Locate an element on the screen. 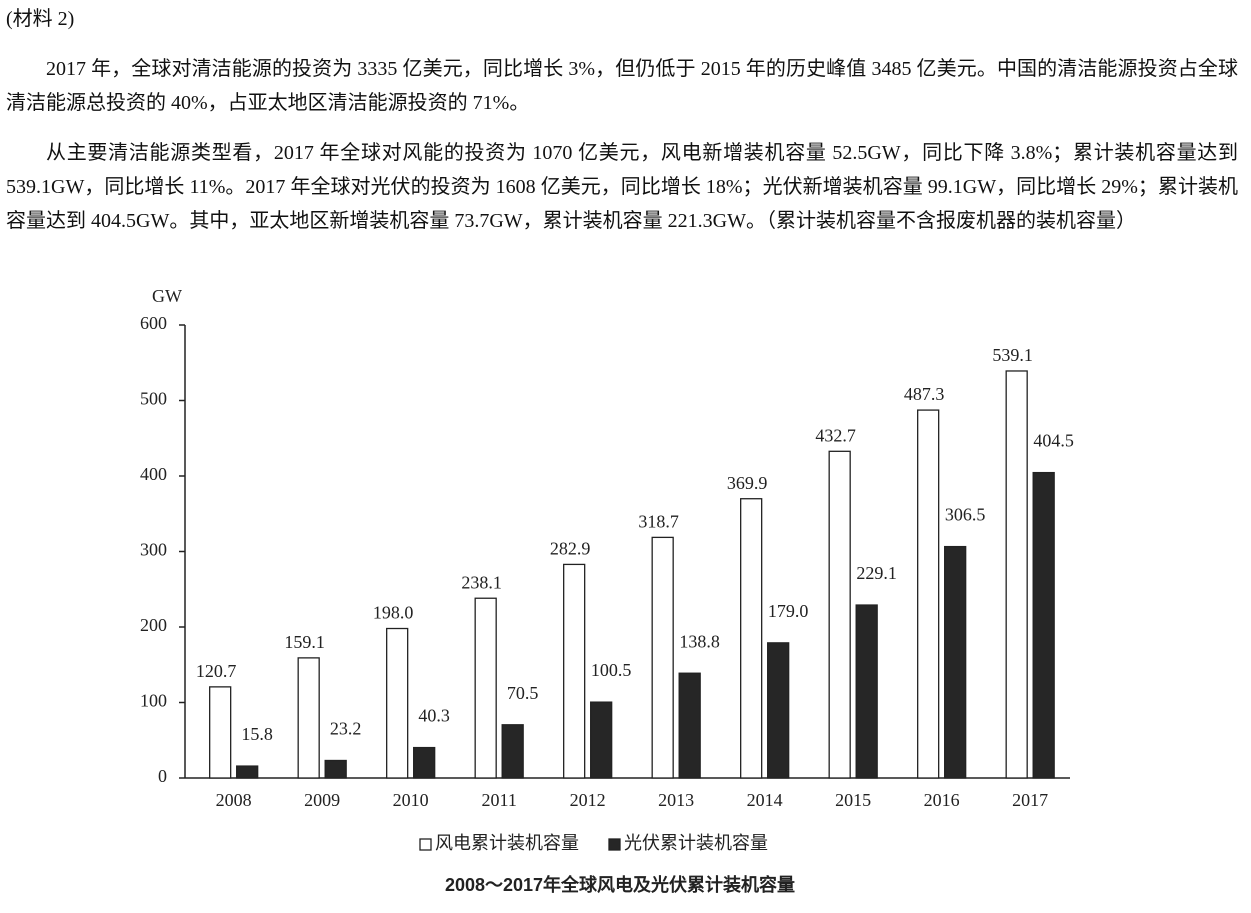 The image size is (1251, 913). value-label: 138.8 is located at coordinates (699, 641).